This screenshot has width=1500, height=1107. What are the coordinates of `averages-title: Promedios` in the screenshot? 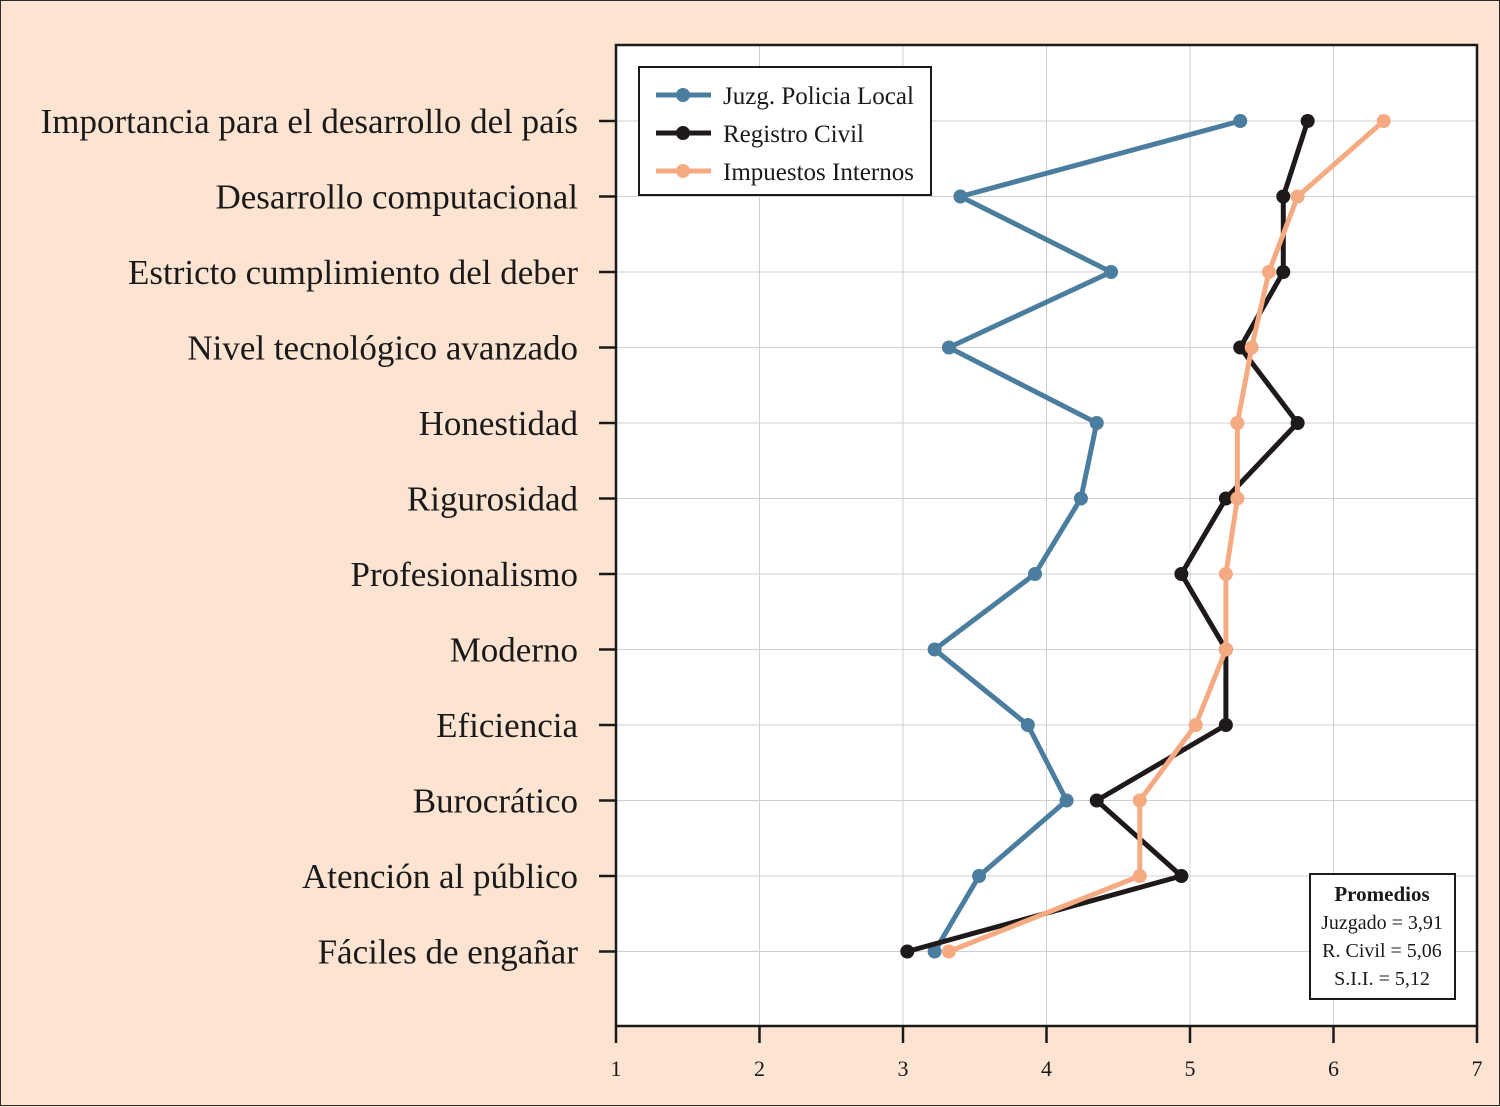 It's located at (1381, 894).